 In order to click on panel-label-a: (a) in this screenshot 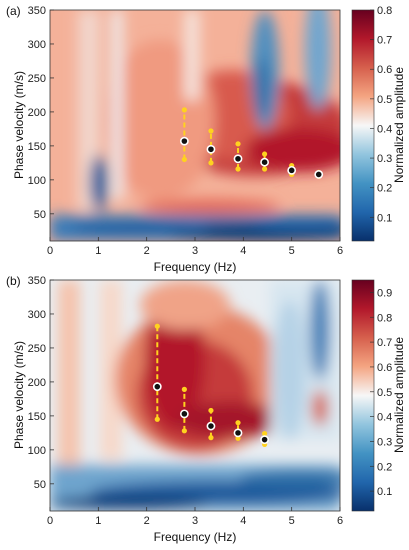, I will do `click(13, 11)`.